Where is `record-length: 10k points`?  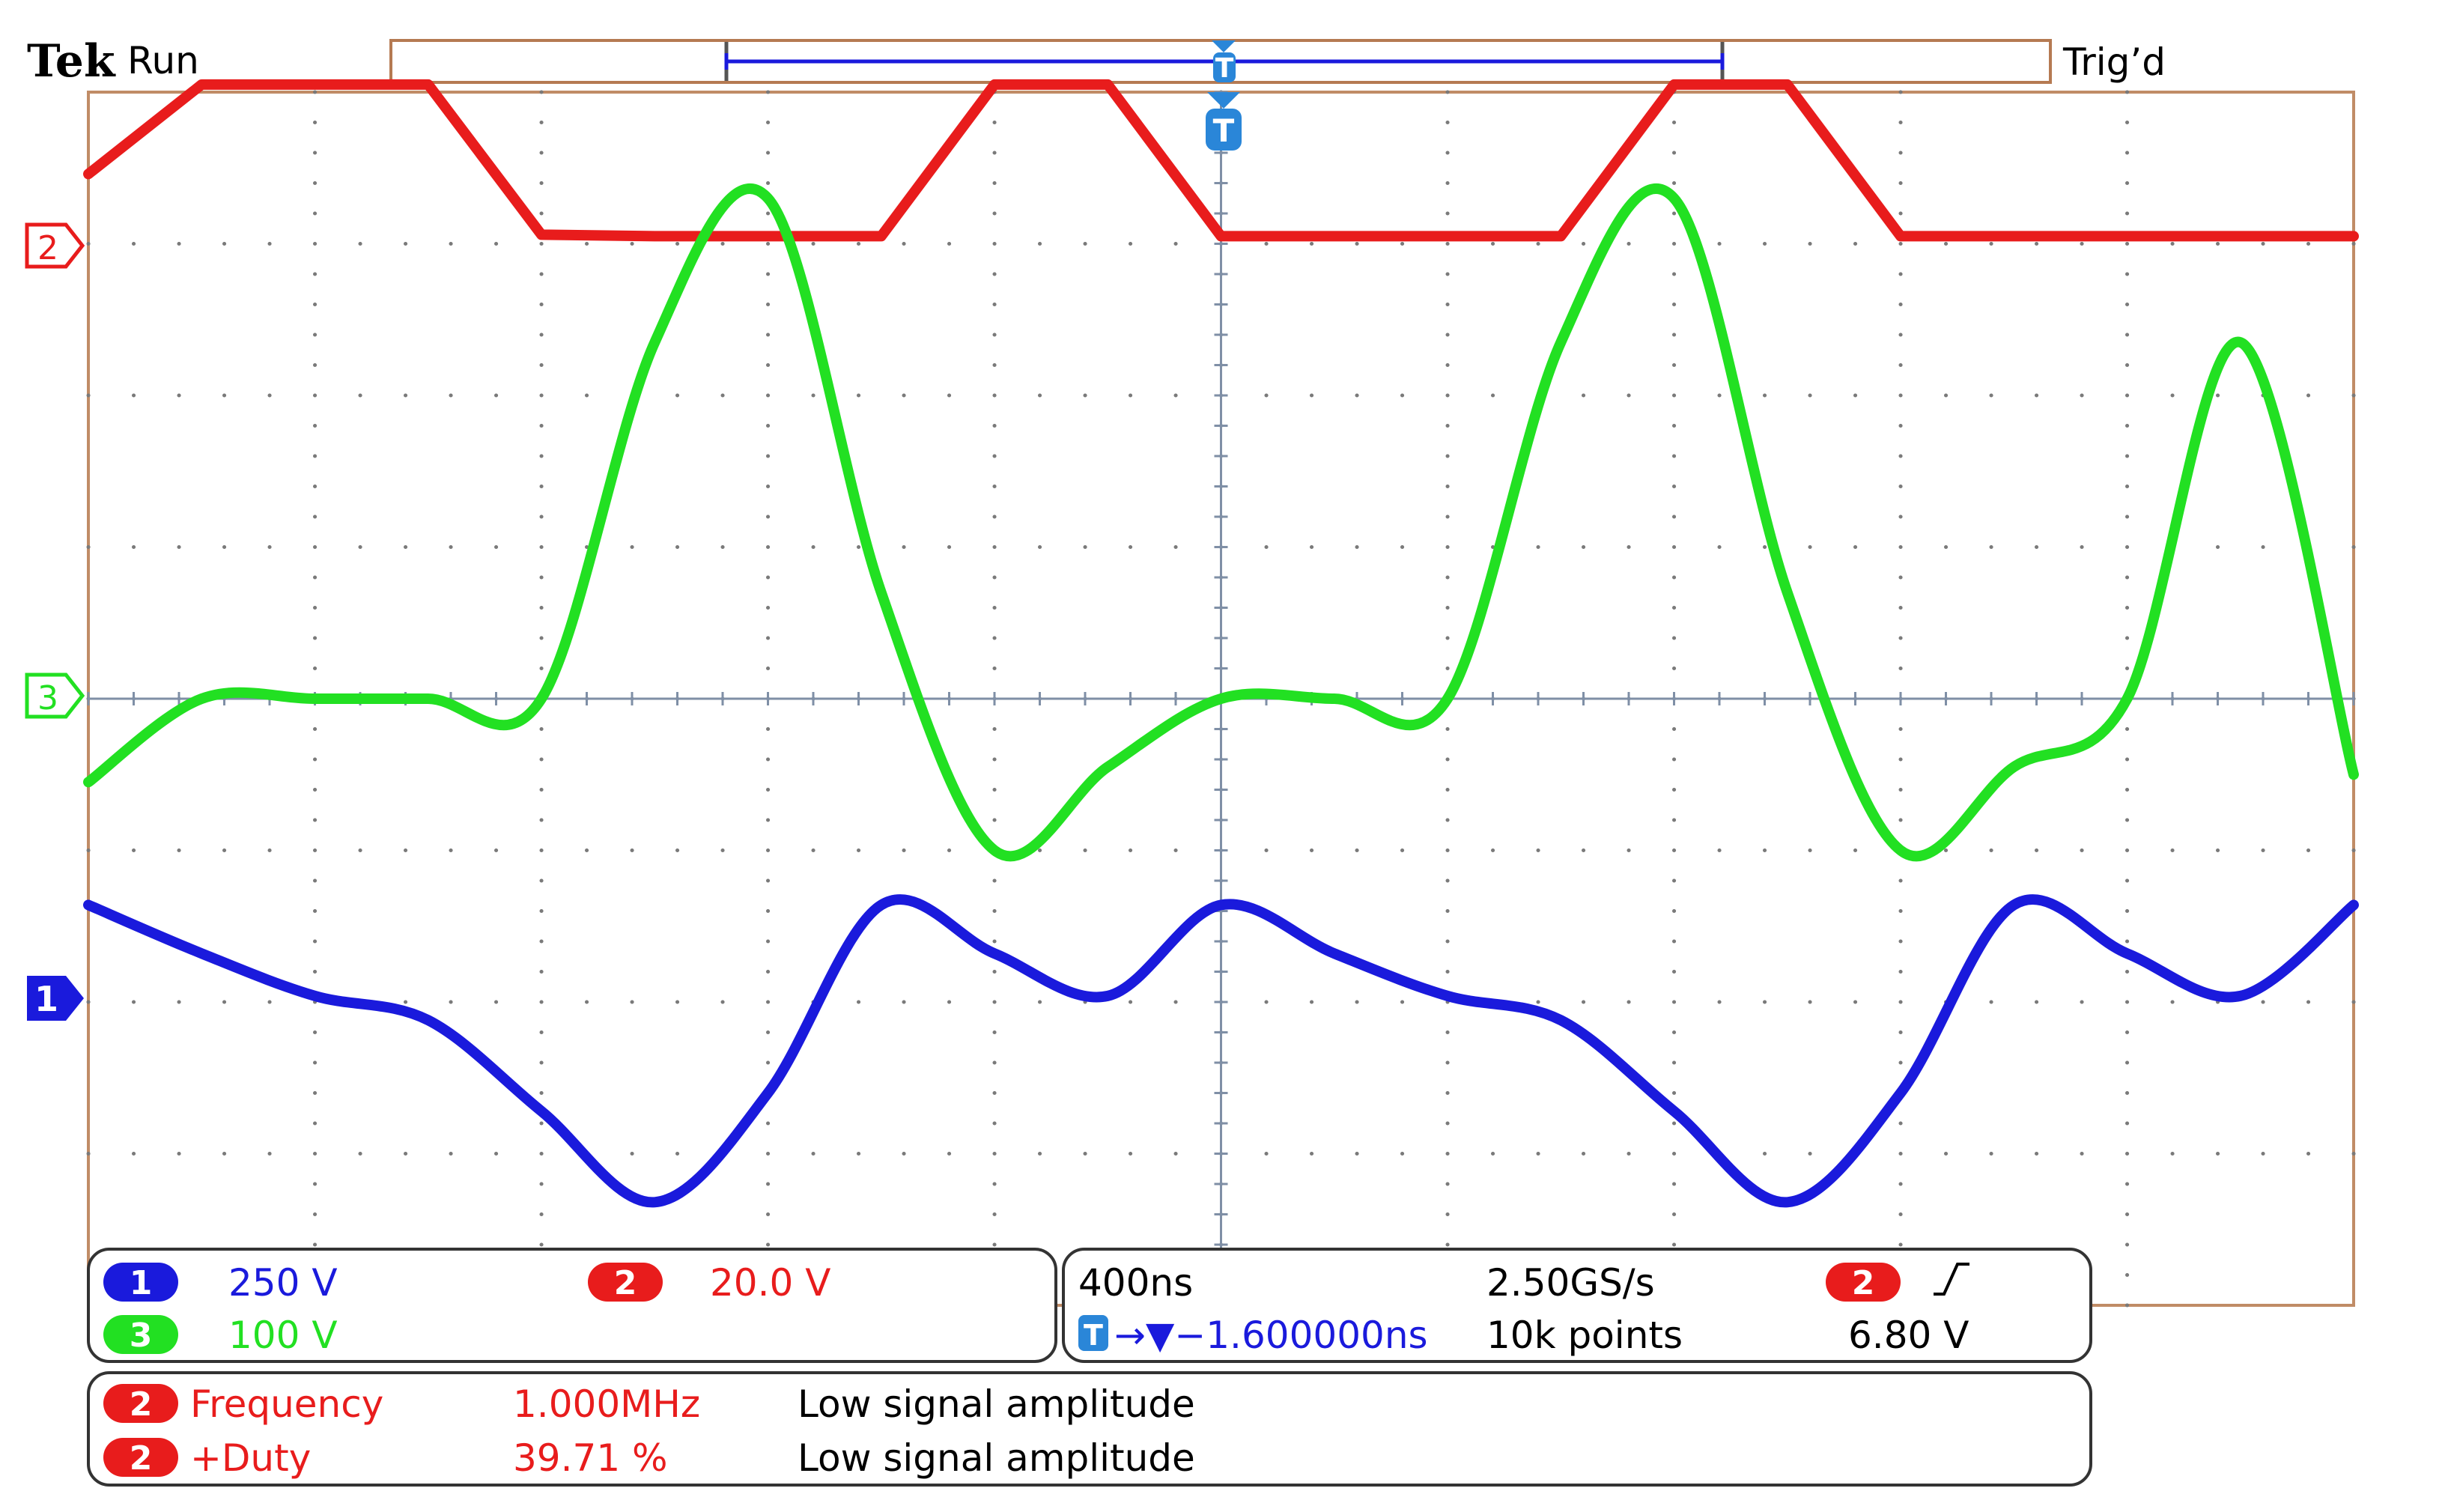
record-length: 10k points is located at coordinates (1584, 1335).